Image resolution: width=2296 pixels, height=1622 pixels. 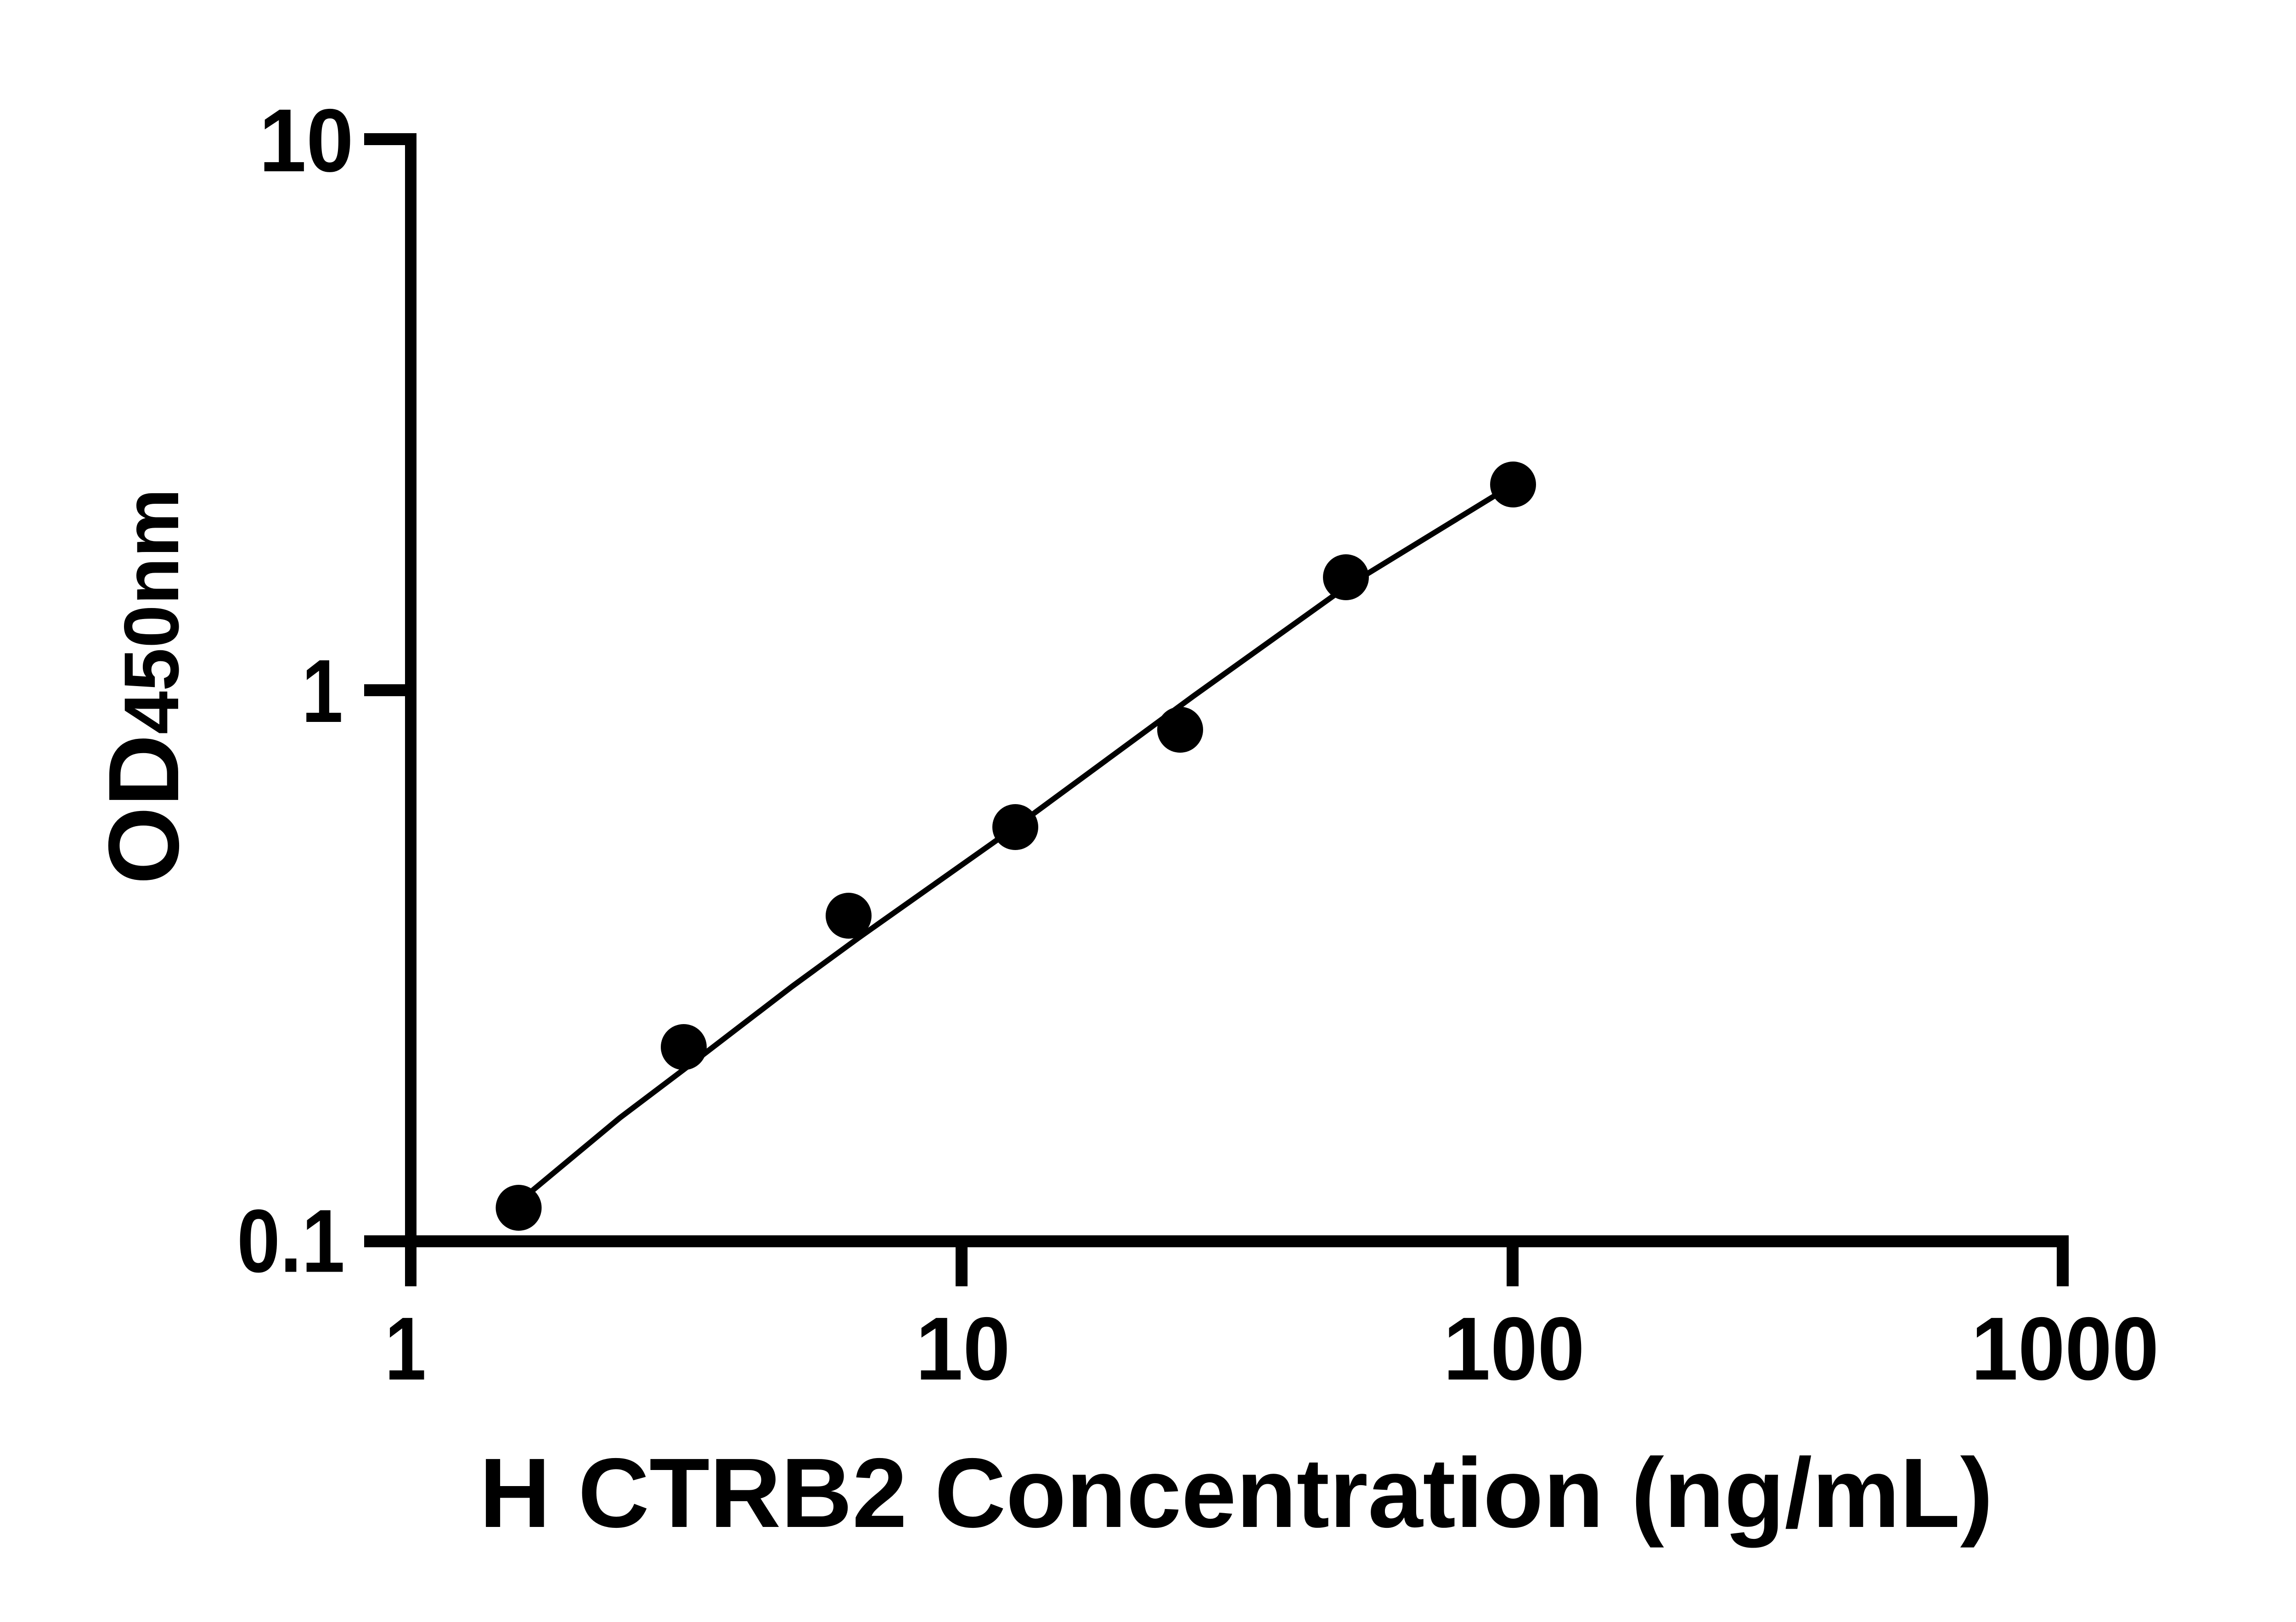 I want to click on svg-text: OD450nm, so click(x=144, y=686).